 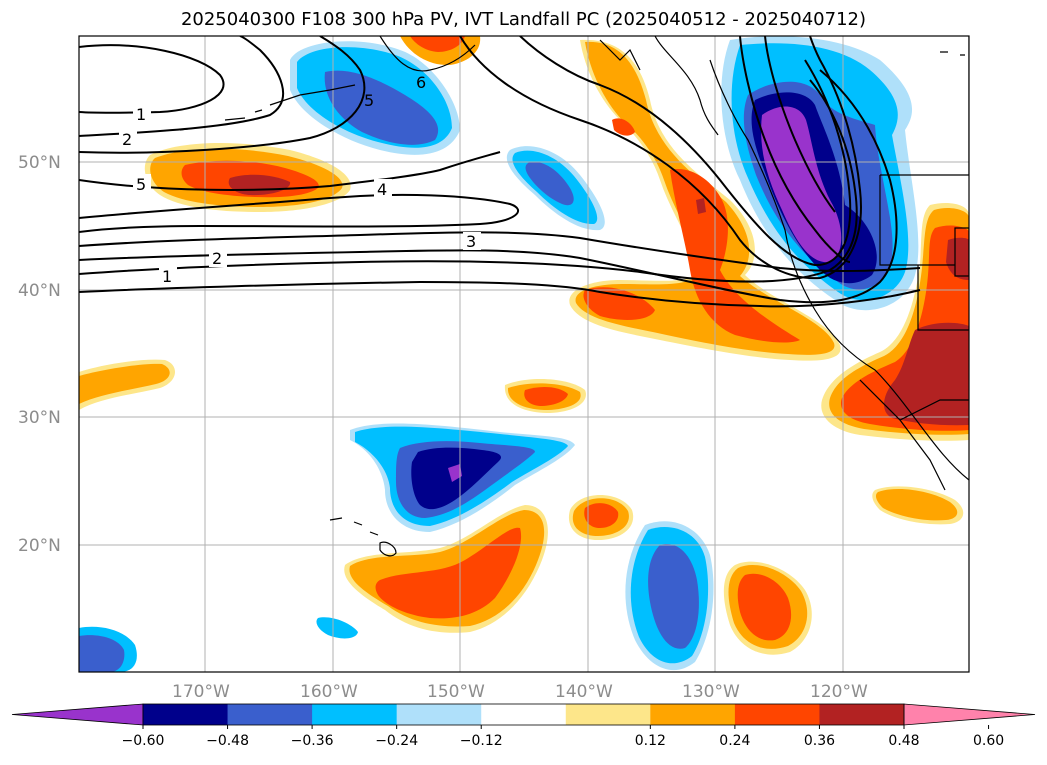 What do you see at coordinates (396, 741) in the screenshot?
I see `colorbar-tick-label: −0.24` at bounding box center [396, 741].